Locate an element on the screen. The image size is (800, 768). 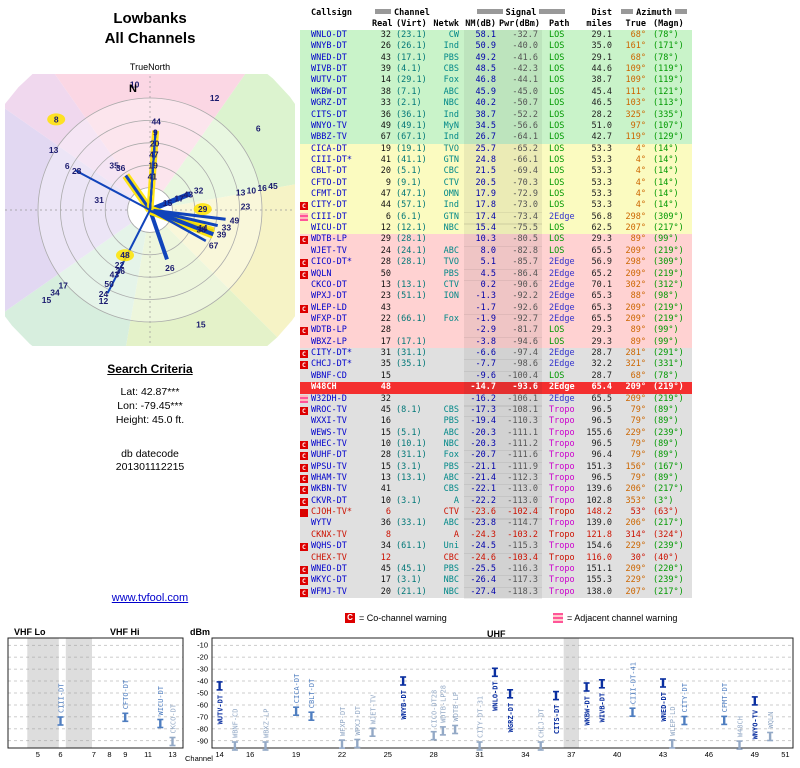
path-type: Tropo is located at coordinates (562, 432).